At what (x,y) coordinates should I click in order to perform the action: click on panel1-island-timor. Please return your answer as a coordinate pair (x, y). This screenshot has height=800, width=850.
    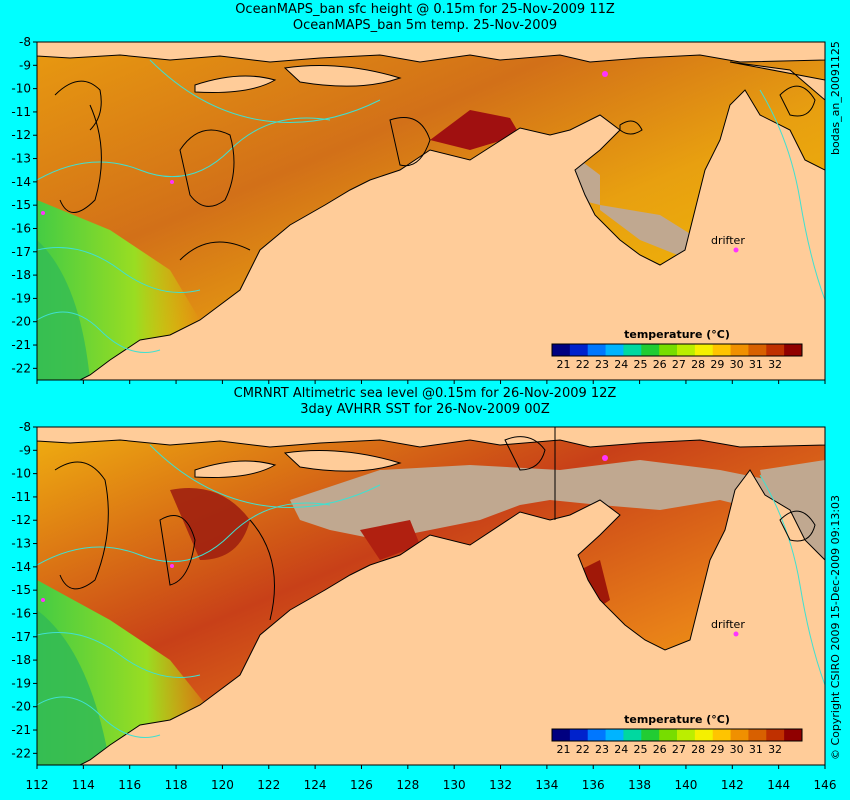
    Looking at the image, I should click on (342, 76).